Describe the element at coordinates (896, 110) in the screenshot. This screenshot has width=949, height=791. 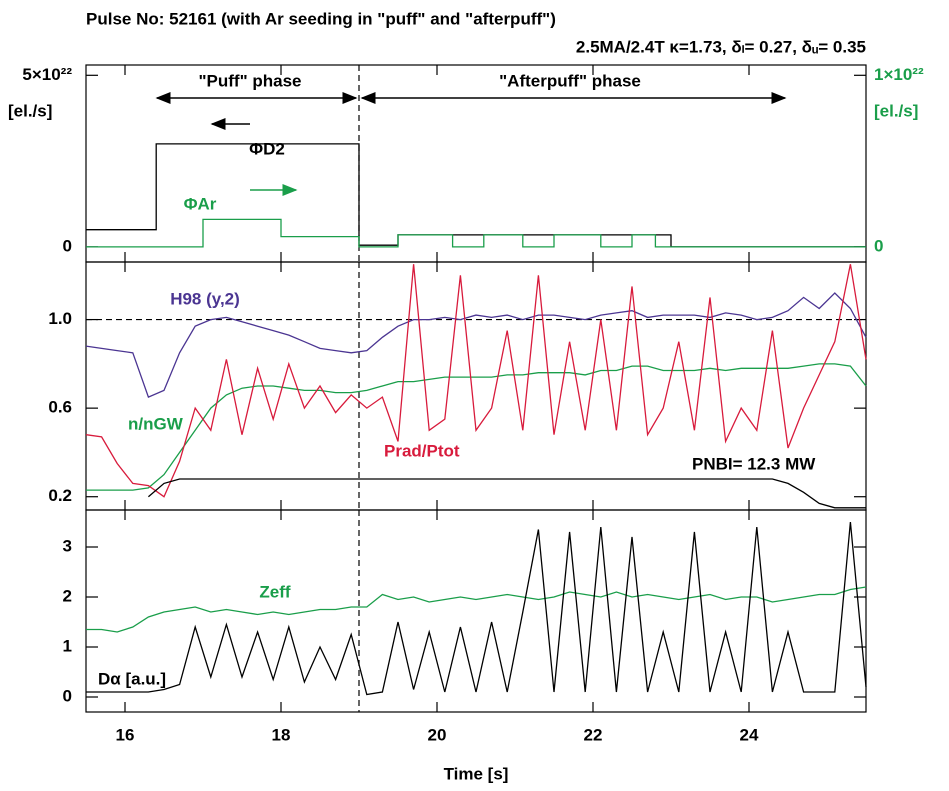
I see `y2-axis-label: [el./s]` at that location.